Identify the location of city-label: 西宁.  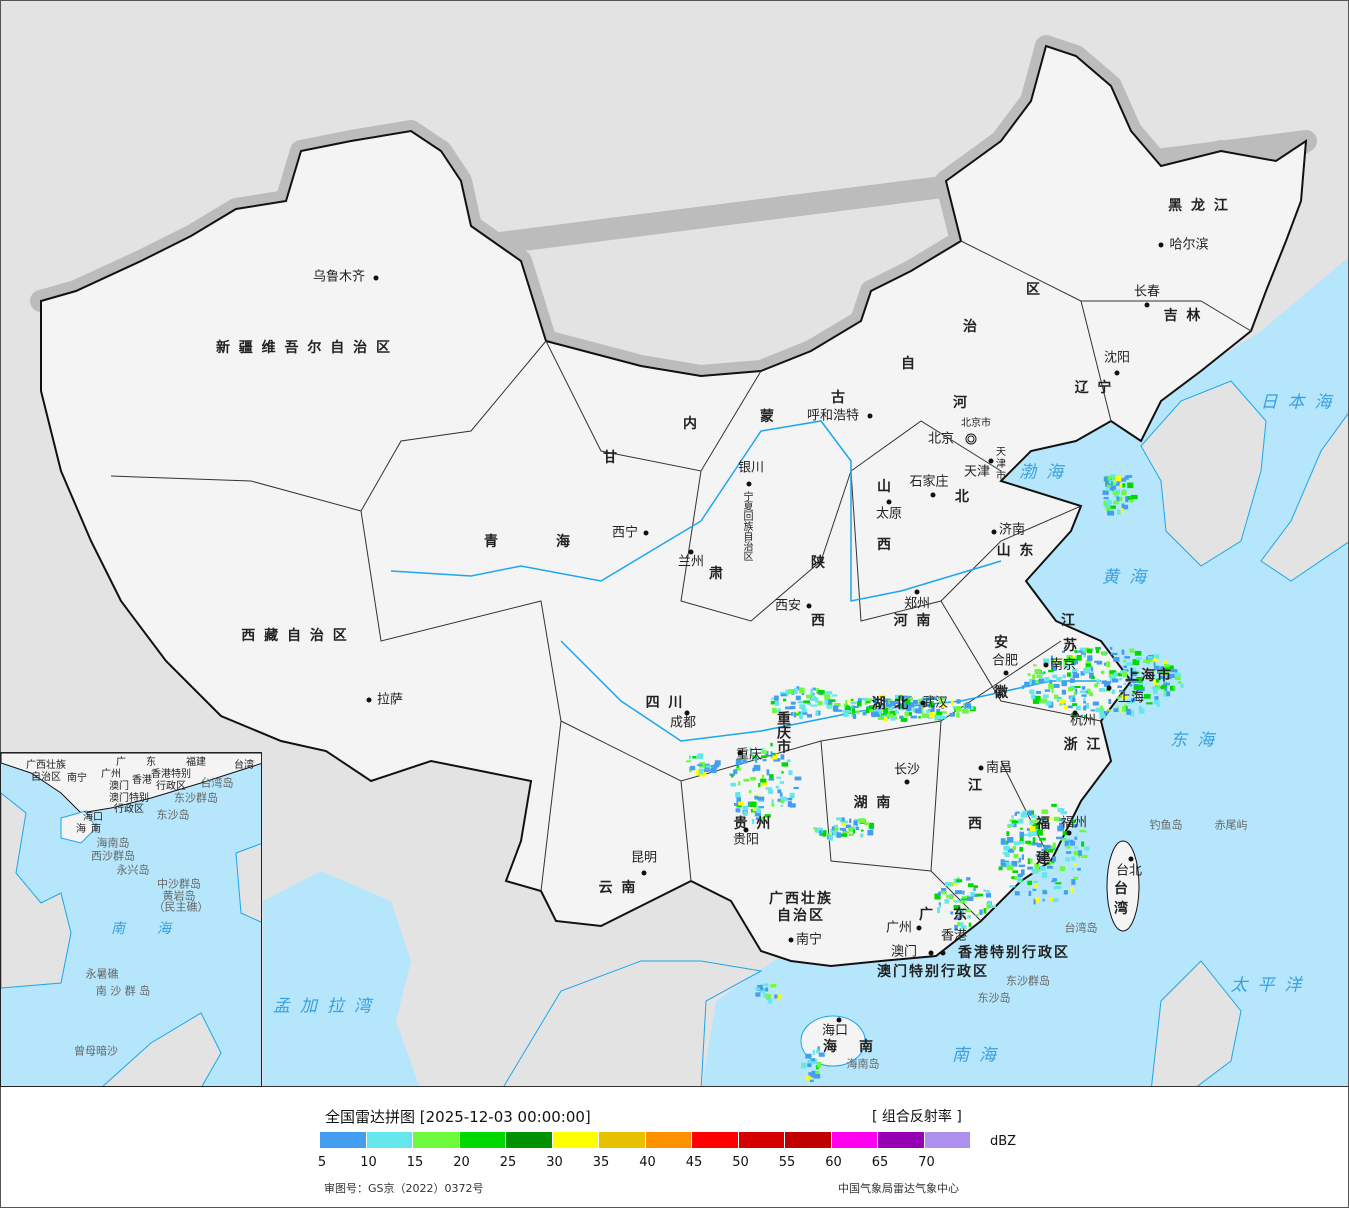
(625, 533).